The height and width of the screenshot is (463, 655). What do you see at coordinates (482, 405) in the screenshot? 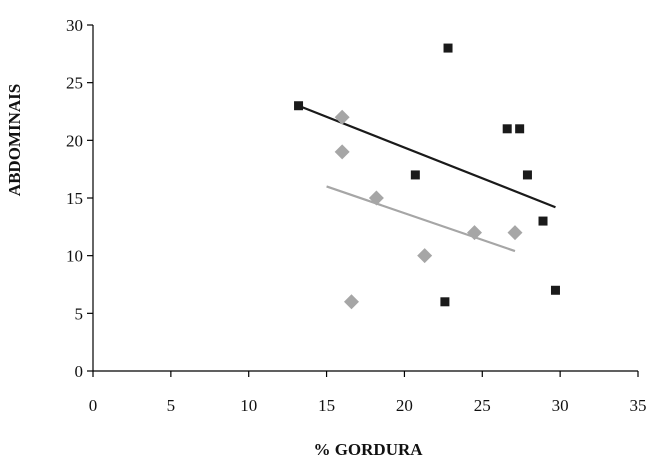
I see `x-tick-label: 25` at bounding box center [482, 405].